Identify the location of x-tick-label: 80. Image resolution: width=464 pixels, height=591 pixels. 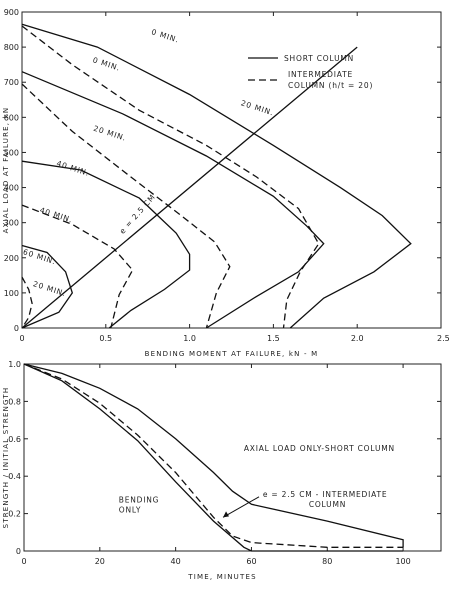
(327, 561).